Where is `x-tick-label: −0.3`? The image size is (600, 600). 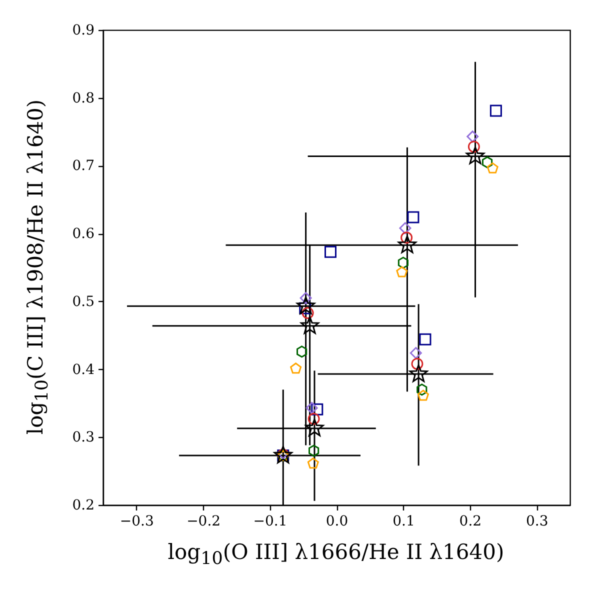
x-tick-label: −0.3 is located at coordinates (137, 522).